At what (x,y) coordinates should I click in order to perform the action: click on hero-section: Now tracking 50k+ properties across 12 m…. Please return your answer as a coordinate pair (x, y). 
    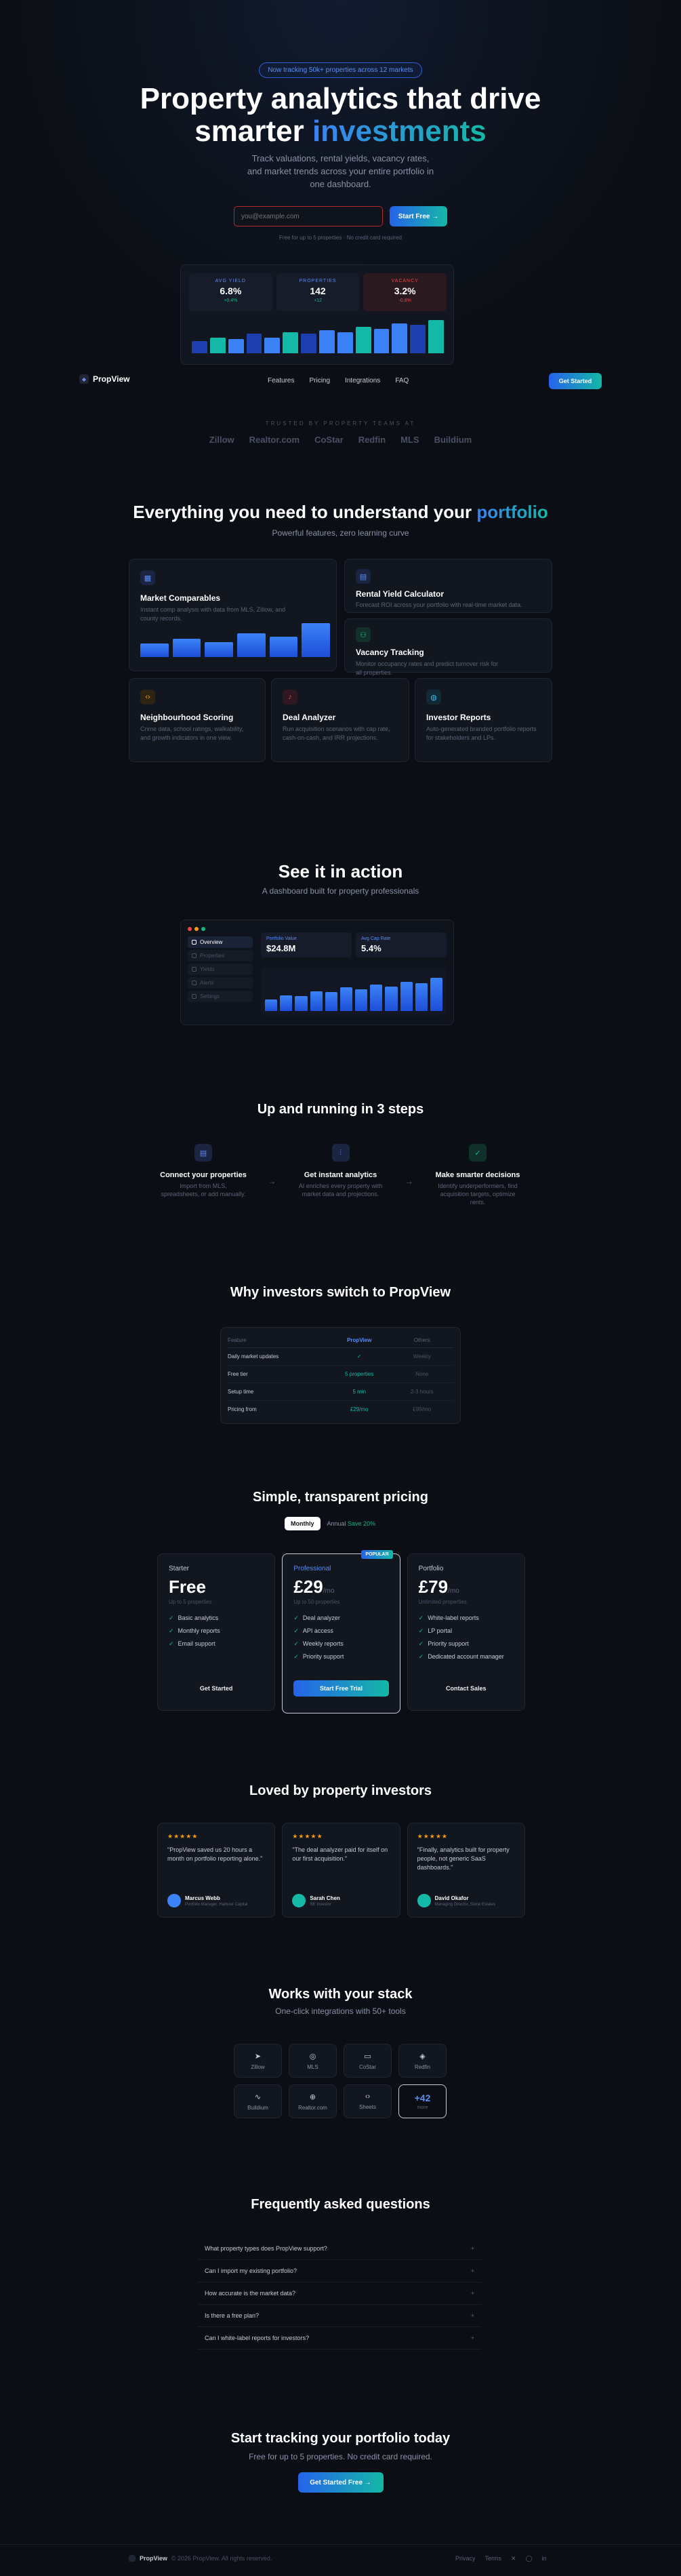
    Looking at the image, I should click on (340, 183).